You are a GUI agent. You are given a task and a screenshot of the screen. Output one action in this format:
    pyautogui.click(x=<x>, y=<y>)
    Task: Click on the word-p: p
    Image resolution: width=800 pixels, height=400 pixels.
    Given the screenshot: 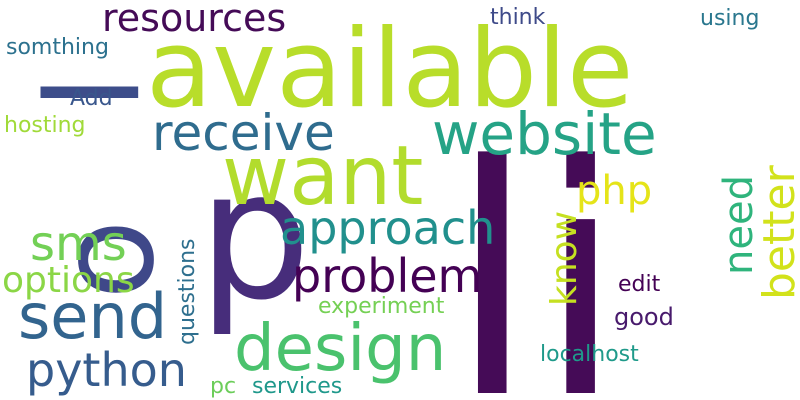 What is the action you would take?
    pyautogui.click(x=254, y=235)
    